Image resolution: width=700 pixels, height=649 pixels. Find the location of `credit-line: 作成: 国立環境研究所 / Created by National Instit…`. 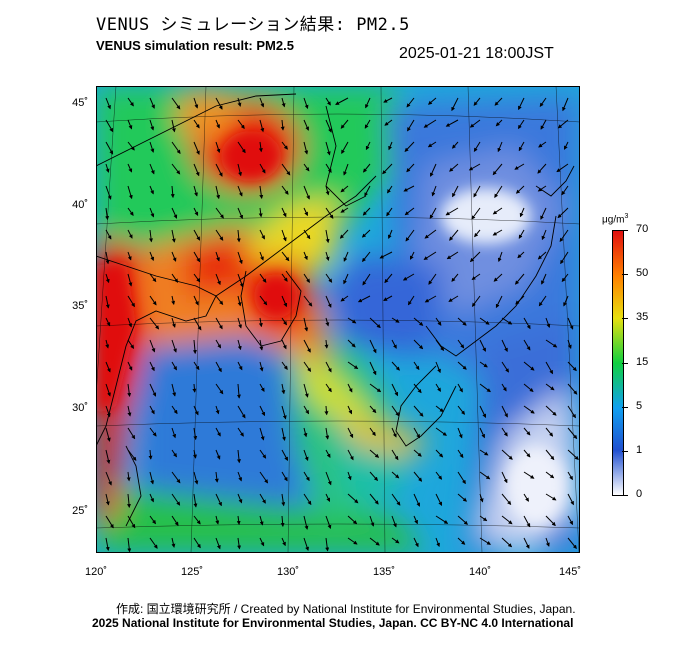

credit-line: 作成: 国立環境研究所 / Created by National Instit… is located at coordinates (346, 609).